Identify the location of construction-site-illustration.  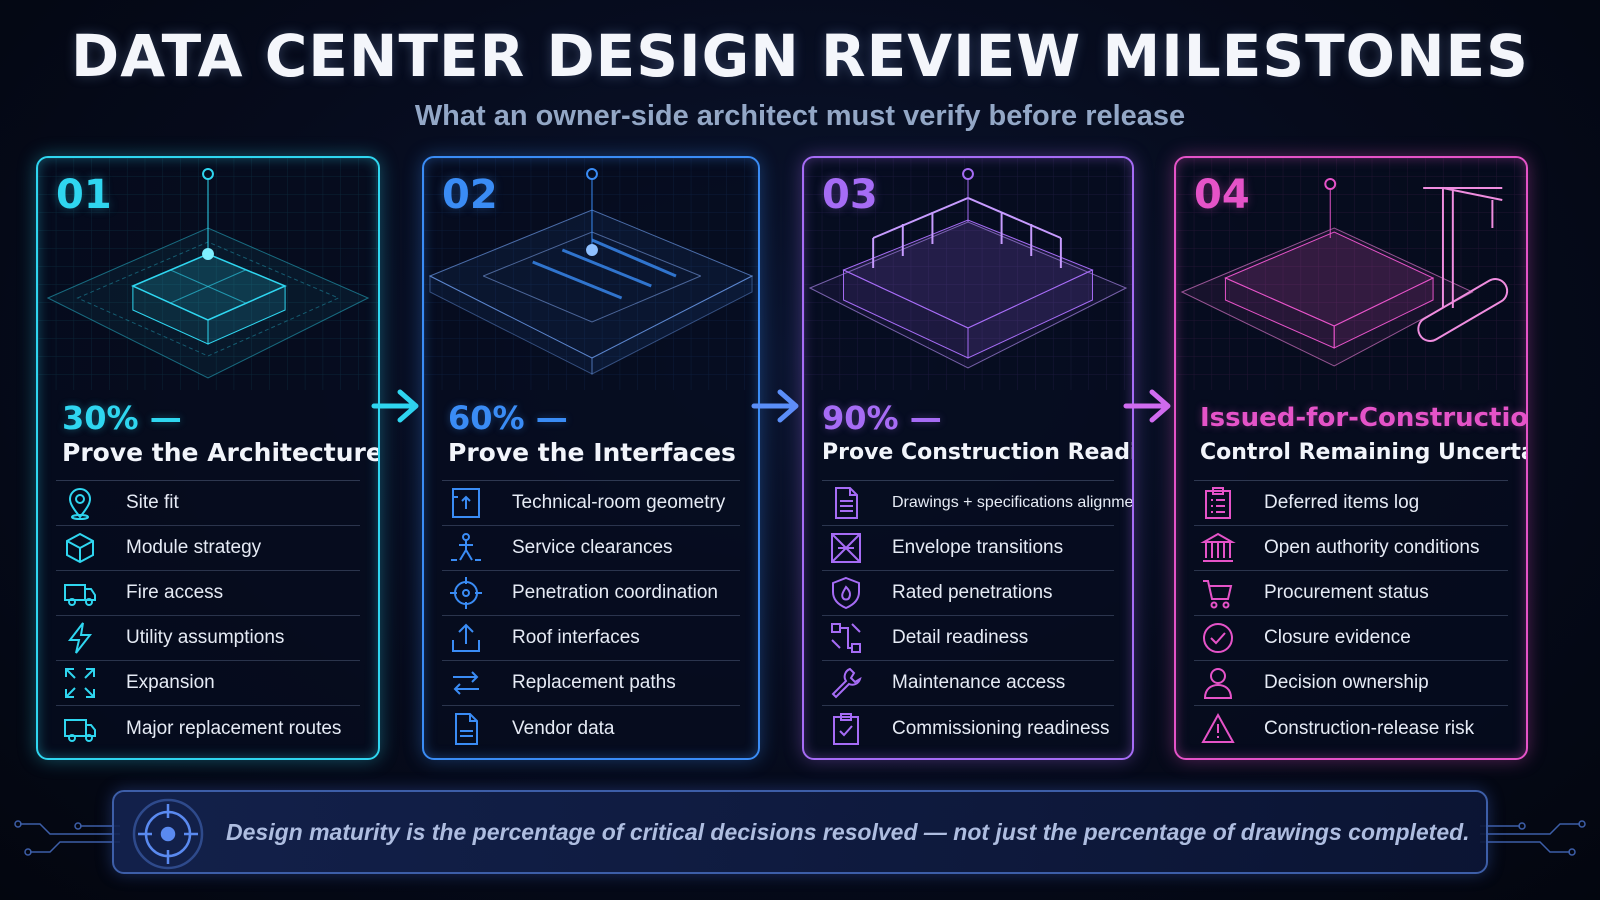
(1351, 274).